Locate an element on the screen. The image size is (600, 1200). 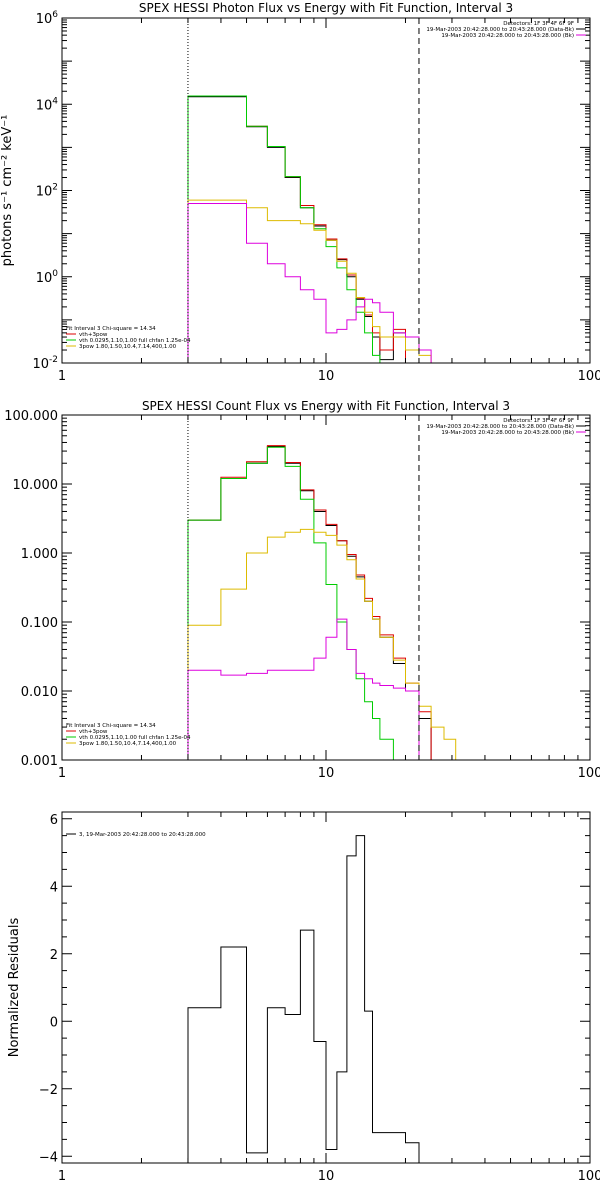
y-tick-label: 10.000 is located at coordinates (36, 485).